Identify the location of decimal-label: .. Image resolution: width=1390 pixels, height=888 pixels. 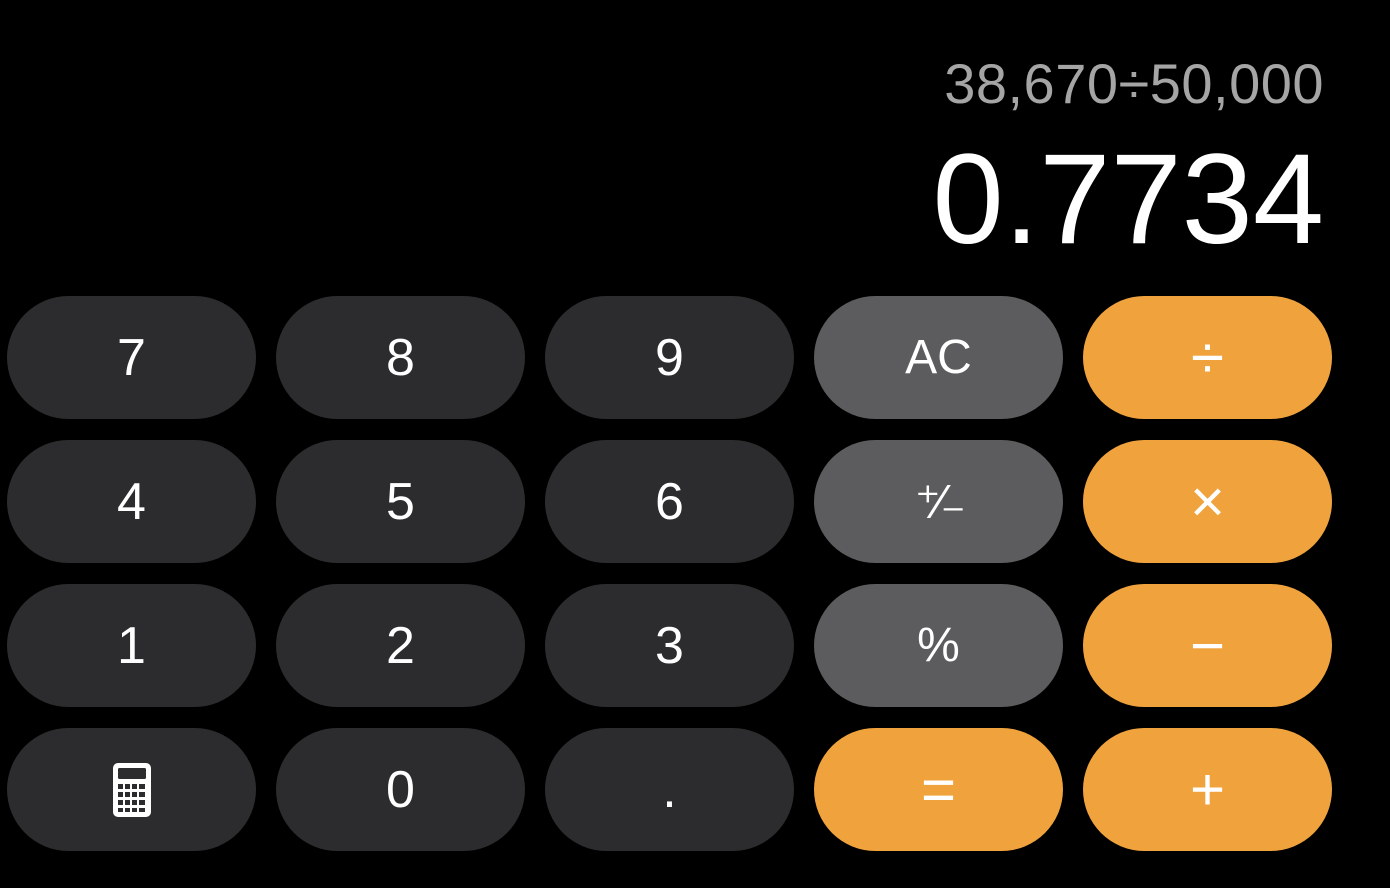
(669, 789).